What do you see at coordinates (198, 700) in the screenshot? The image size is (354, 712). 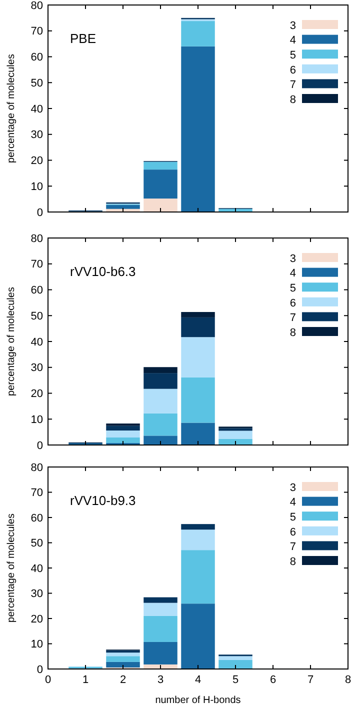 I see `x-axis-title: number of H-bonds` at bounding box center [198, 700].